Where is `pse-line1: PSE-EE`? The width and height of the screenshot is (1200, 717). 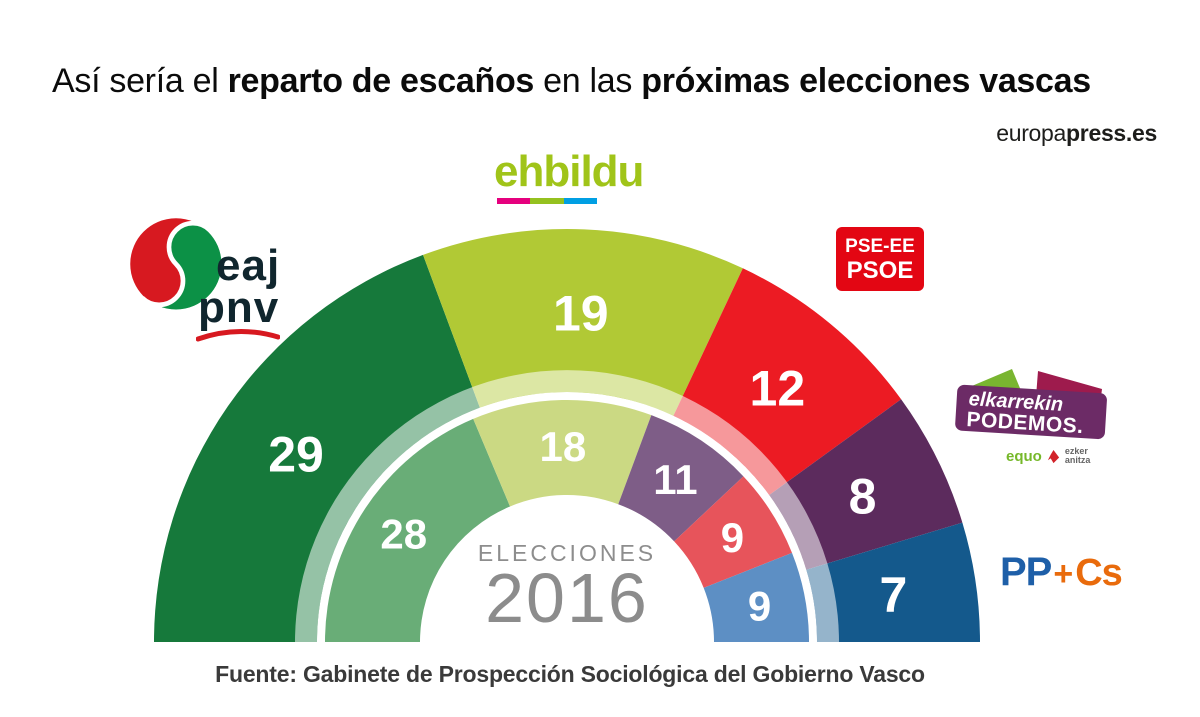
pse-line1: PSE-EE is located at coordinates (880, 246).